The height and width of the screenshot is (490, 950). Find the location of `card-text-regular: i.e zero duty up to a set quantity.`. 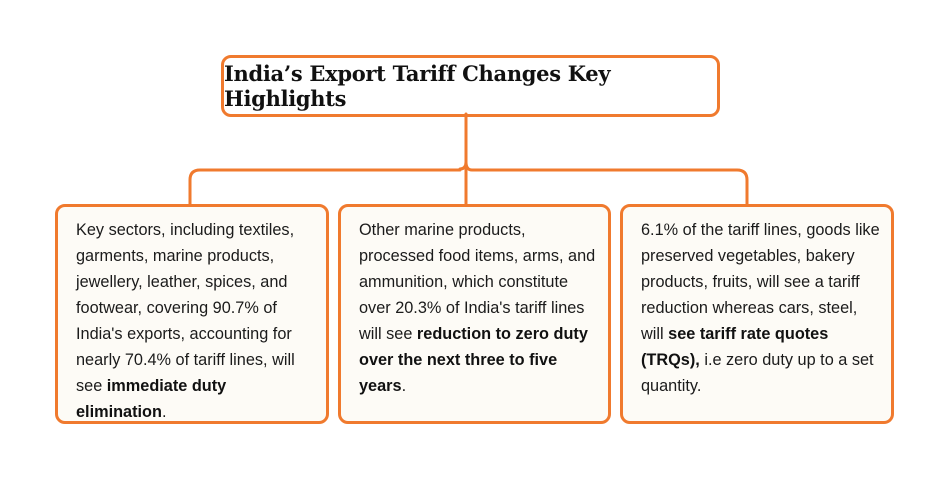

card-text-regular: i.e zero duty up to a set quantity. is located at coordinates (757, 373).